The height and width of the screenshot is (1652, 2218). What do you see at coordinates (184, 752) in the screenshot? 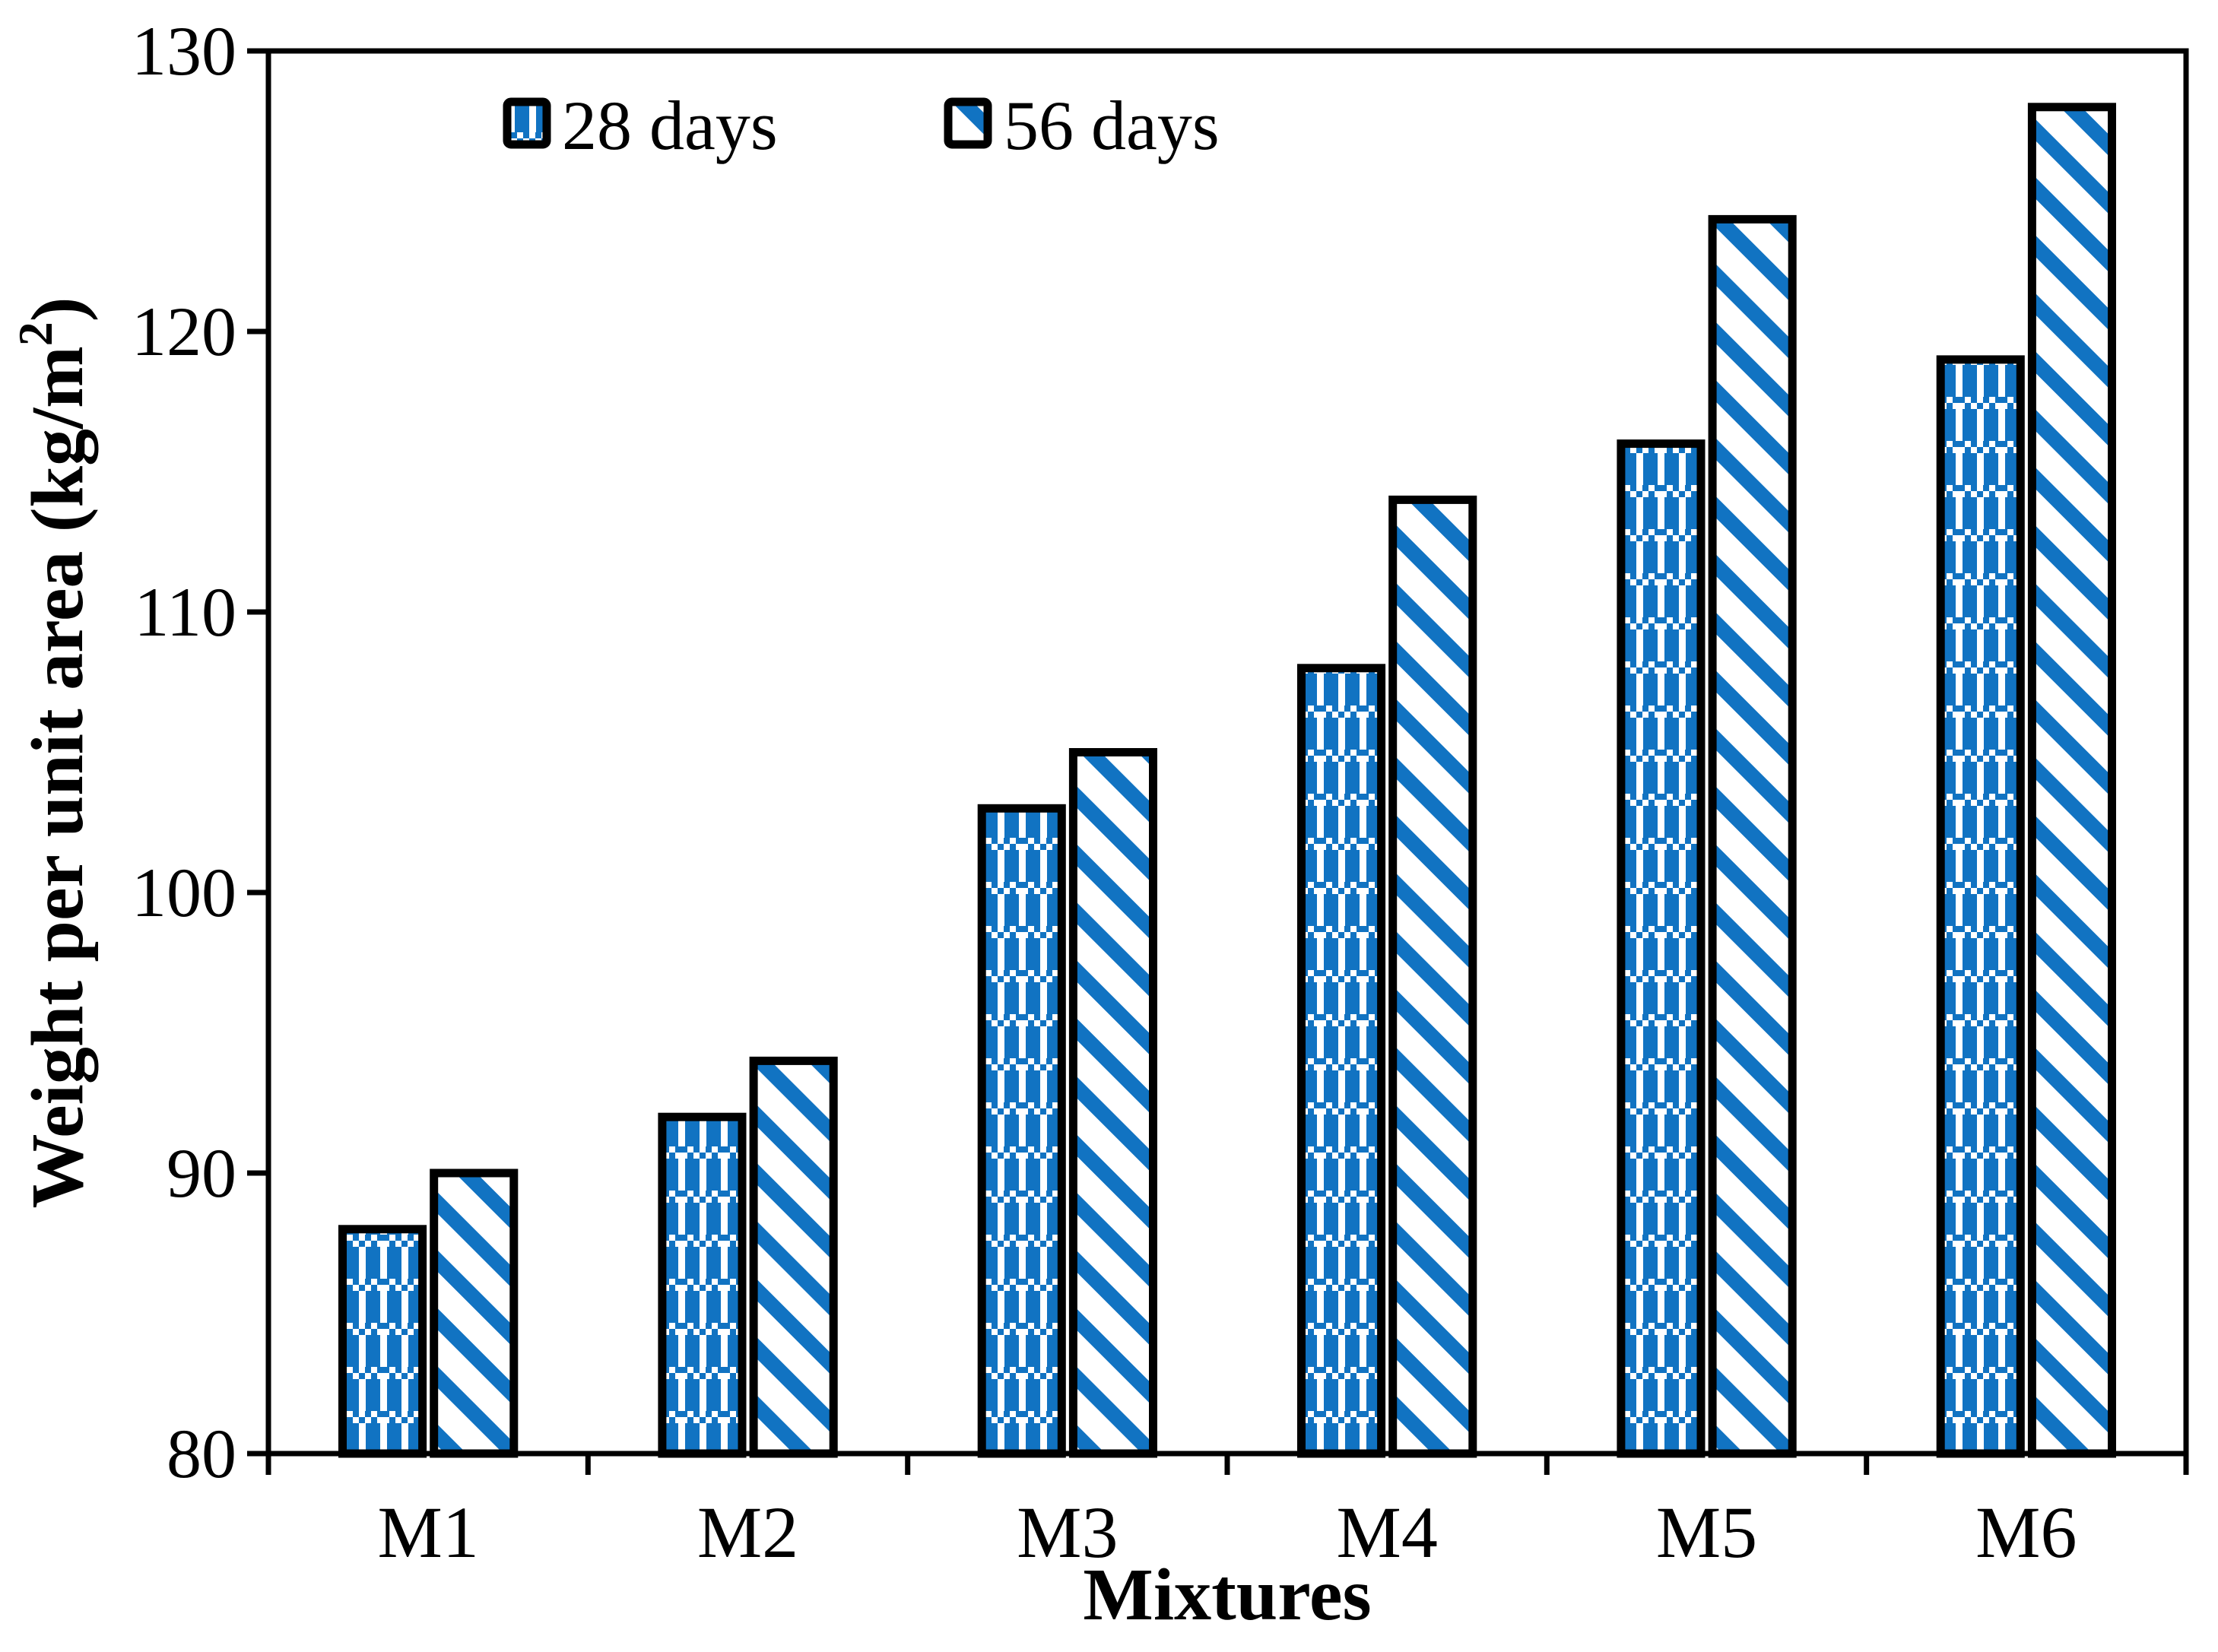
I see `tick-labels-layer: 80 90 100 110 120 130` at bounding box center [184, 752].